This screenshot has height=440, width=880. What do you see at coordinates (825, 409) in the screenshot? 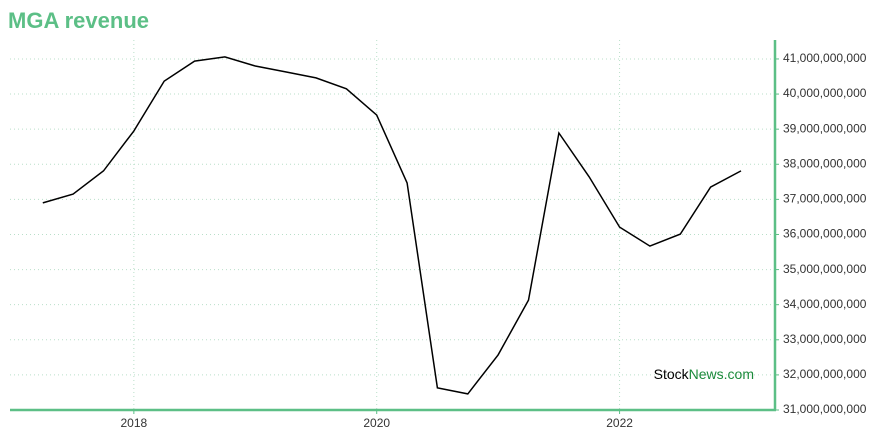
I see `y-tick-label: 31,000,000,000` at bounding box center [825, 409].